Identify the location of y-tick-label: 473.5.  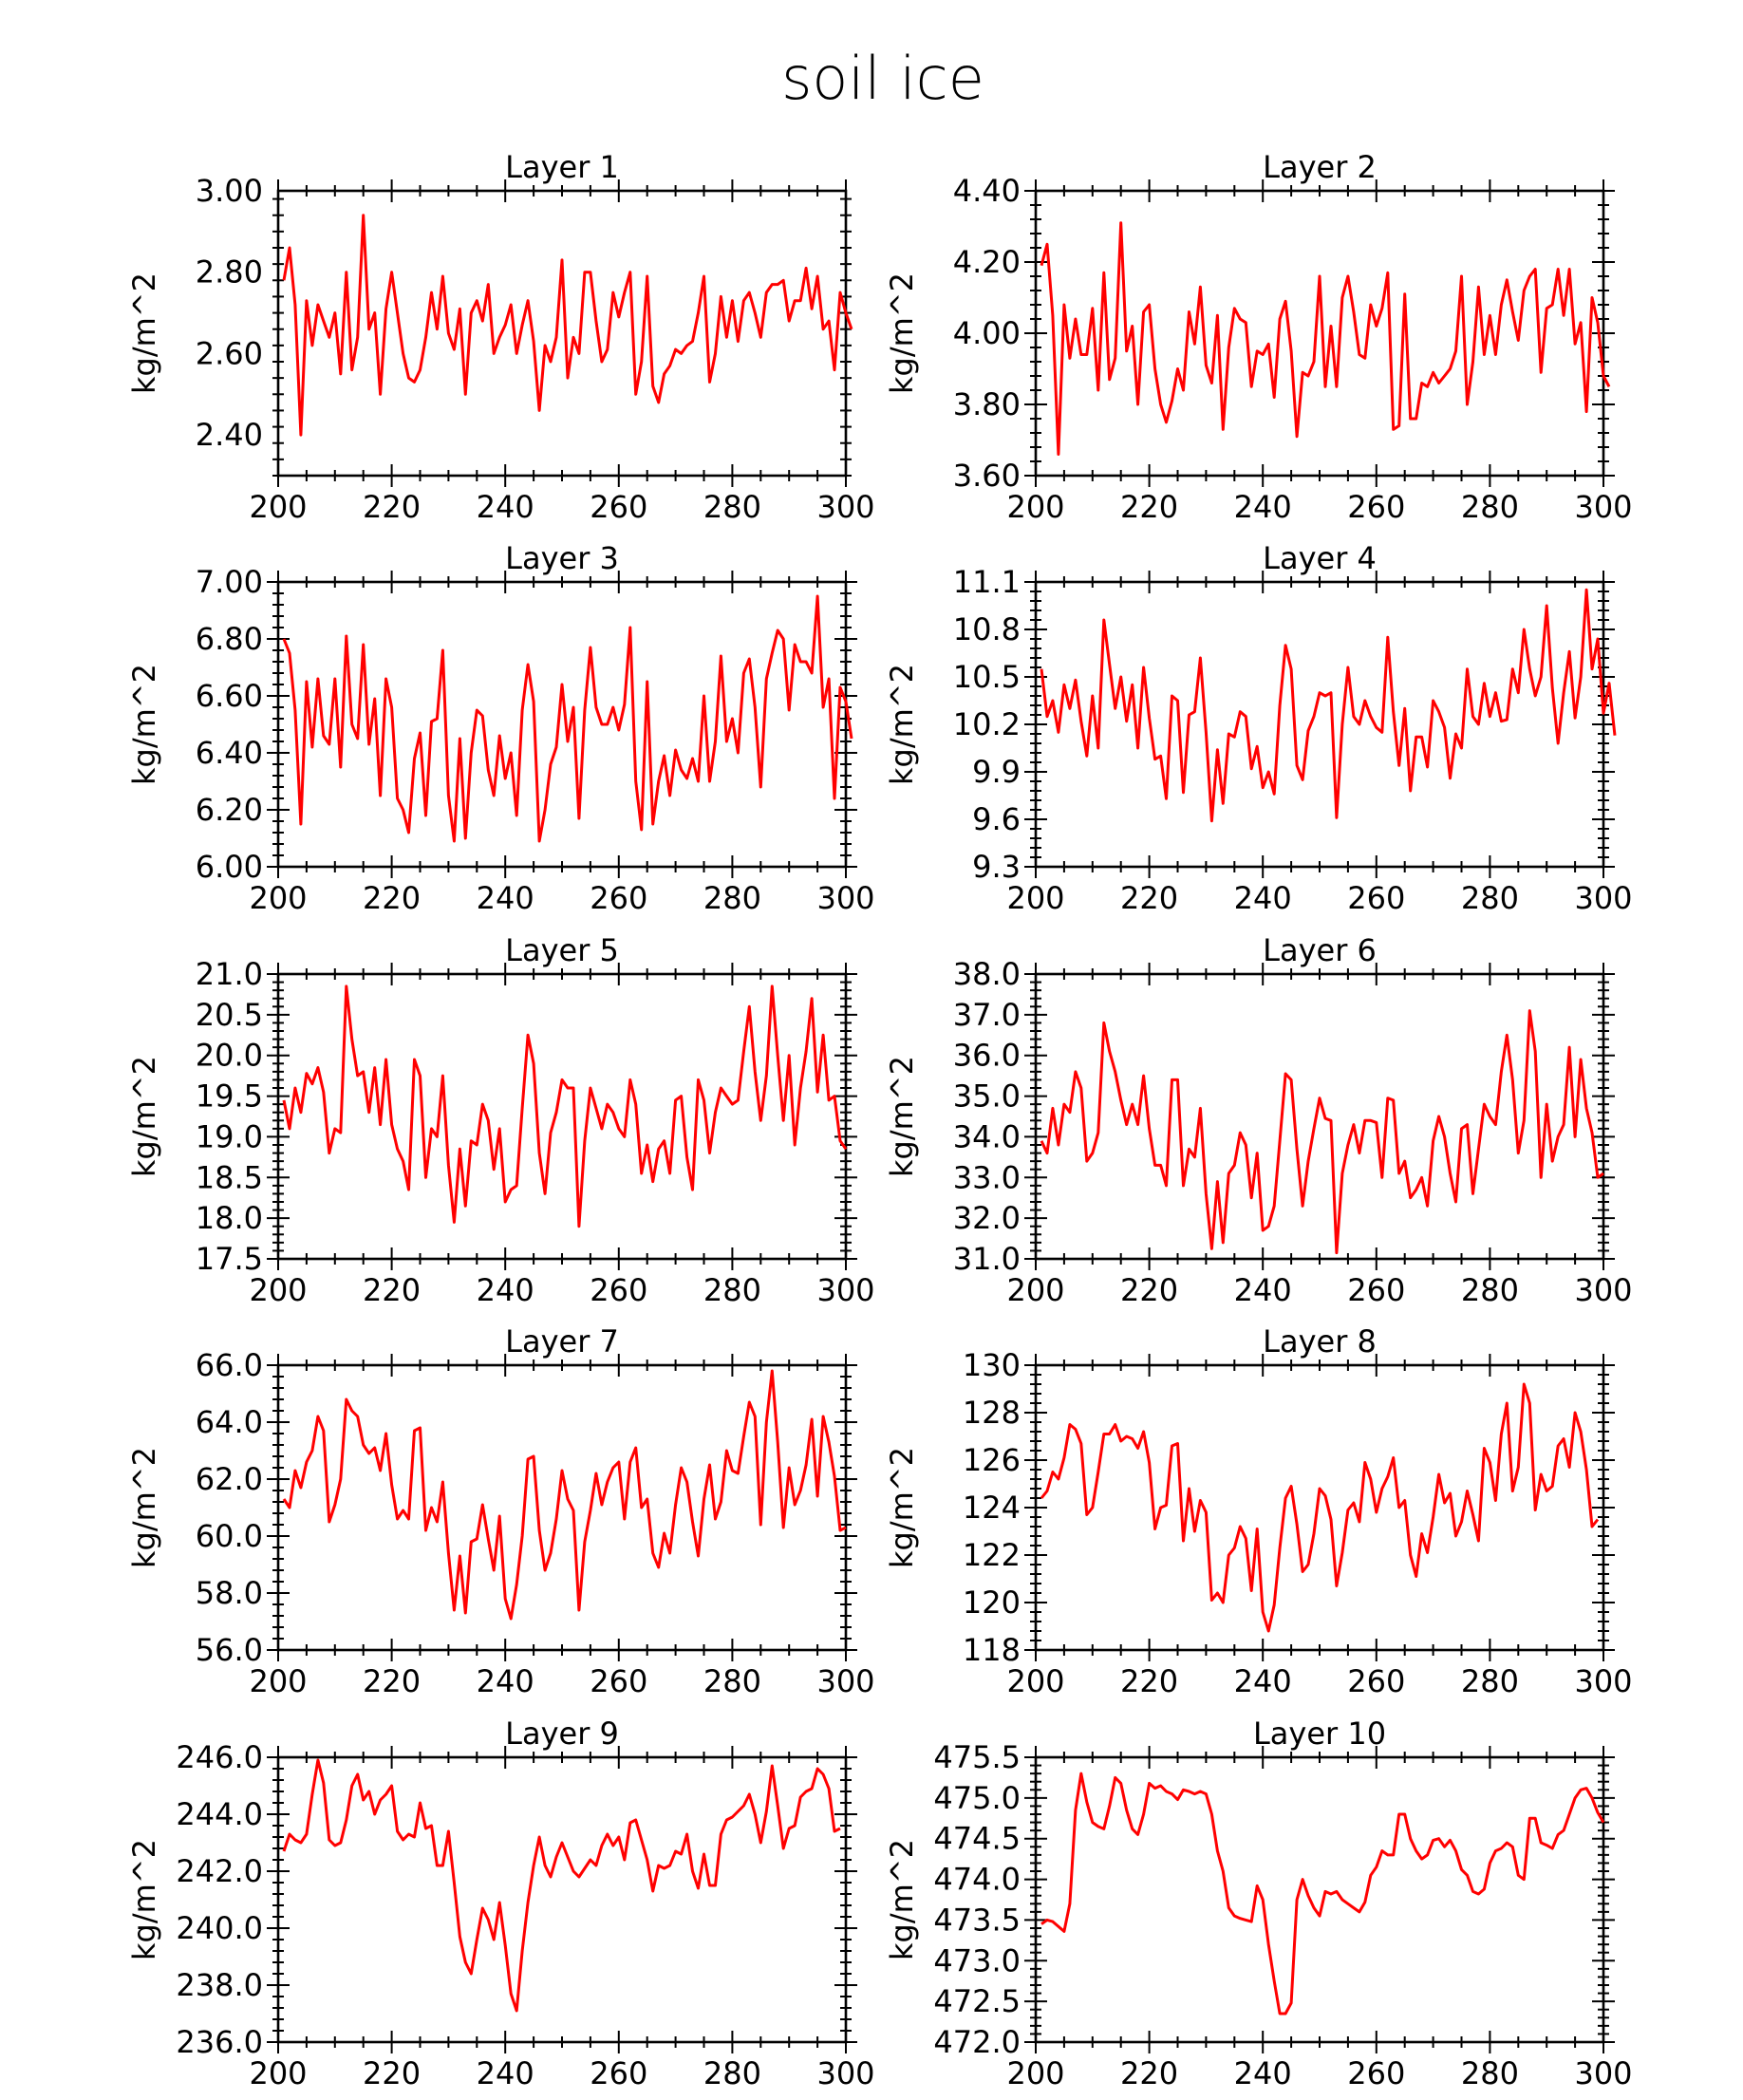
(977, 1920).